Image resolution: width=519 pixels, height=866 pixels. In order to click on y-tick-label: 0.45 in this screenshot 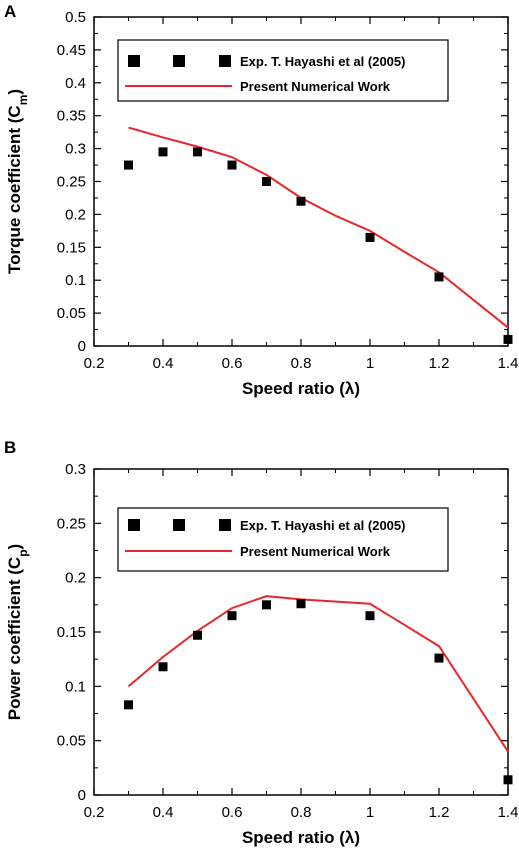, I will do `click(71, 50)`.